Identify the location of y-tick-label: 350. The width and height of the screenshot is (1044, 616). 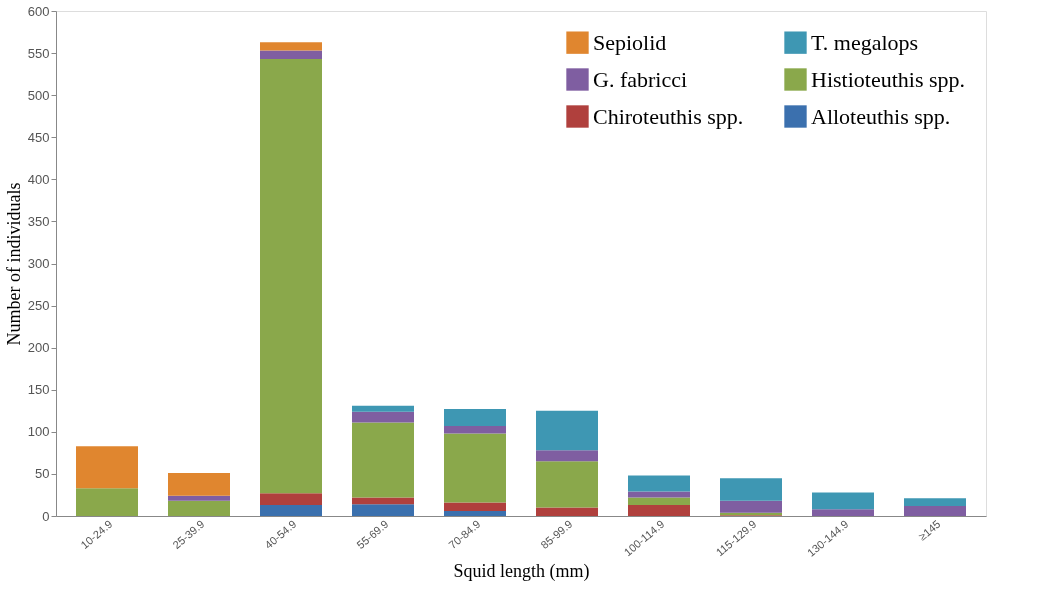
(38, 221).